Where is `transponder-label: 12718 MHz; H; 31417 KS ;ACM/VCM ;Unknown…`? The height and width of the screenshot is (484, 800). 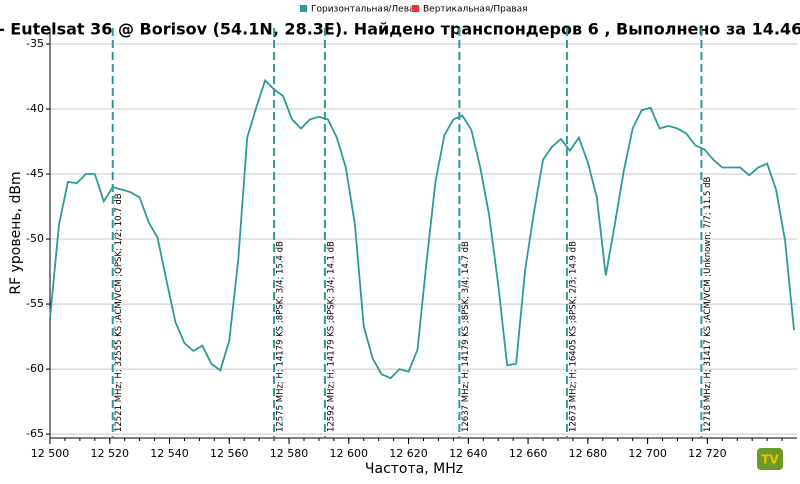
transponder-label: 12718 MHz; H; 31417 KS ;ACM/VCM ;Unknown… is located at coordinates (708, 304).